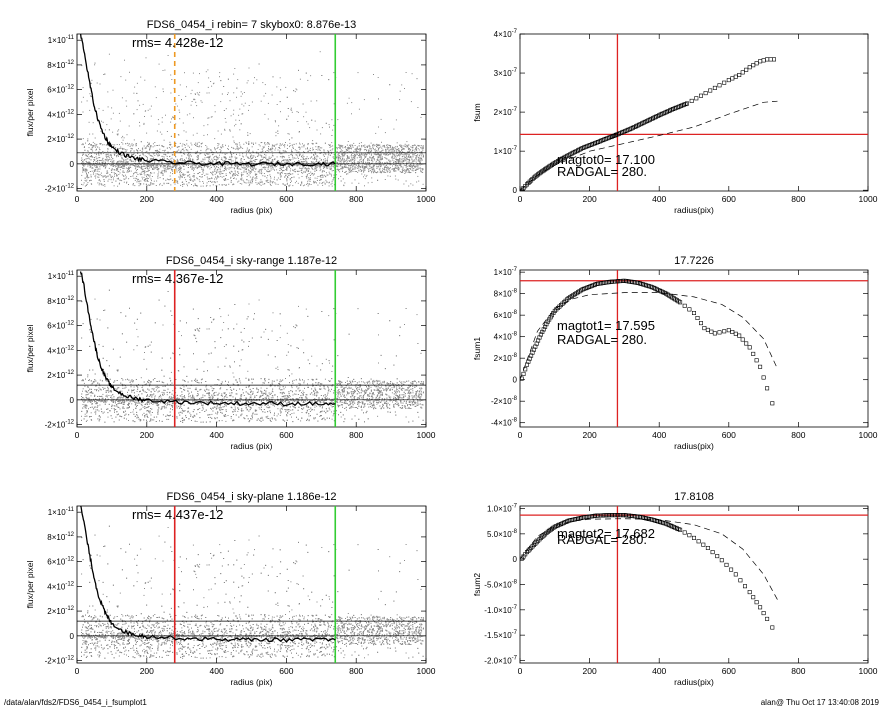 The image size is (885, 708). What do you see at coordinates (694, 261) in the screenshot?
I see `chart-title: 17.7226` at bounding box center [694, 261].